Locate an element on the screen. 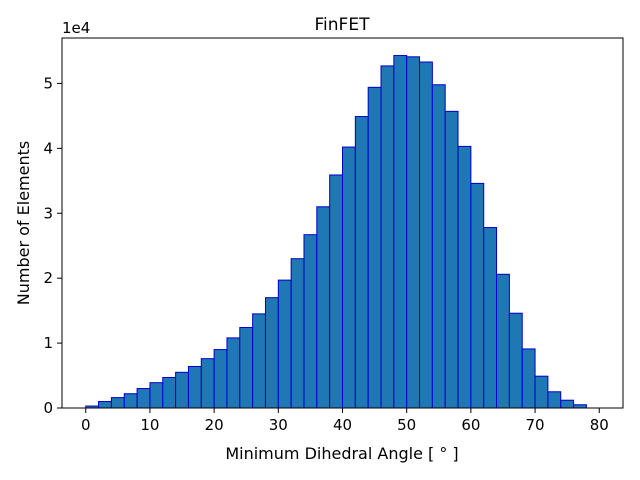  x-tick-label: 50 is located at coordinates (406, 425).